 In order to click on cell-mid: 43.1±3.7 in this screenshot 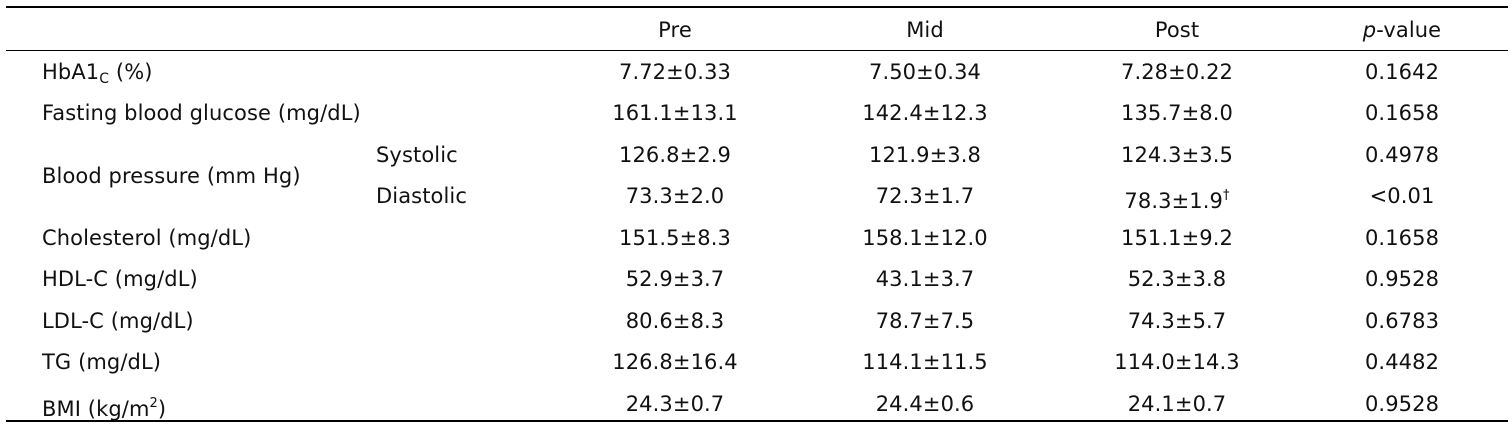, I will do `click(925, 279)`.